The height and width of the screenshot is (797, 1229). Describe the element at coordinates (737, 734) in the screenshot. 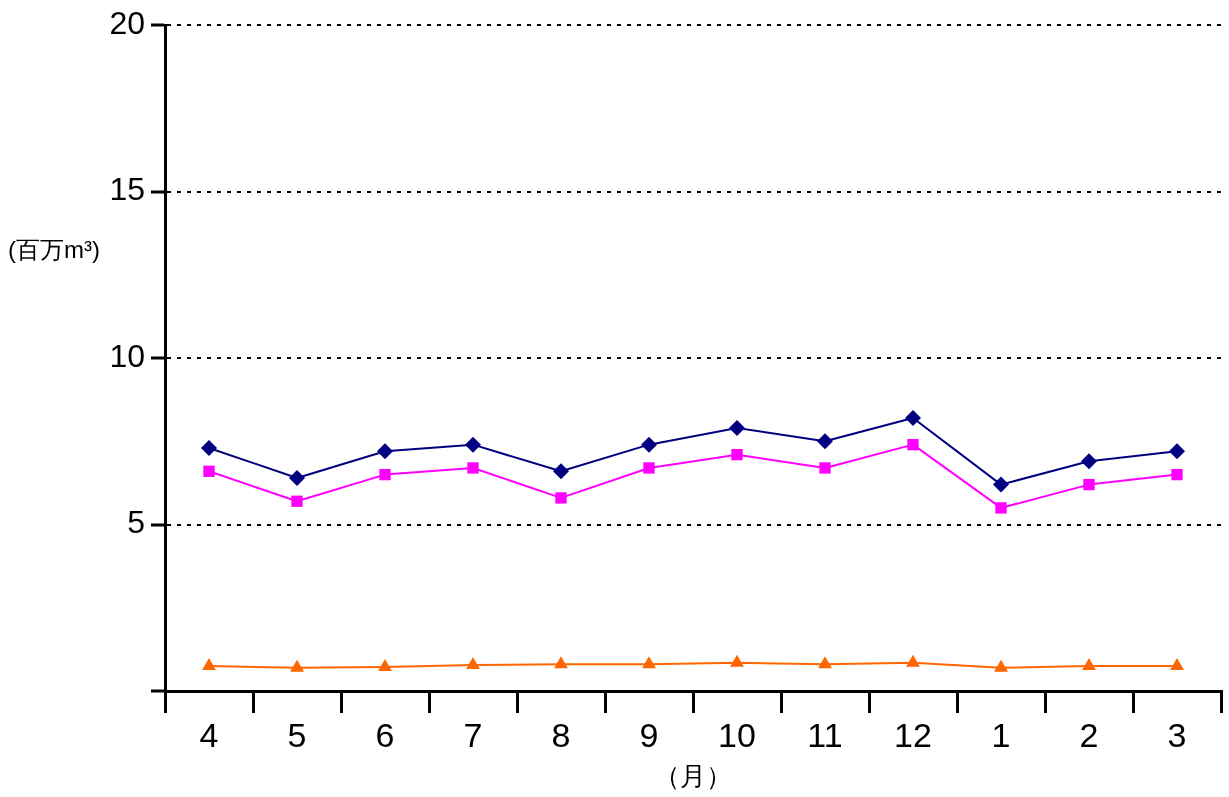

I see `x-tick-label: 10` at that location.